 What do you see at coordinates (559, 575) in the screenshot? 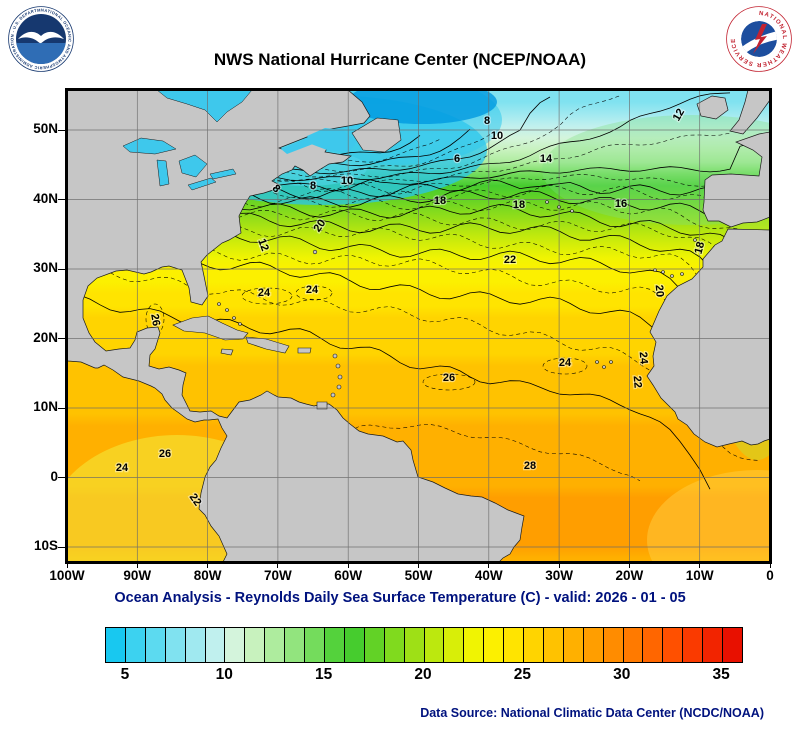
I see `lon-tick-label: 30W` at bounding box center [559, 575].